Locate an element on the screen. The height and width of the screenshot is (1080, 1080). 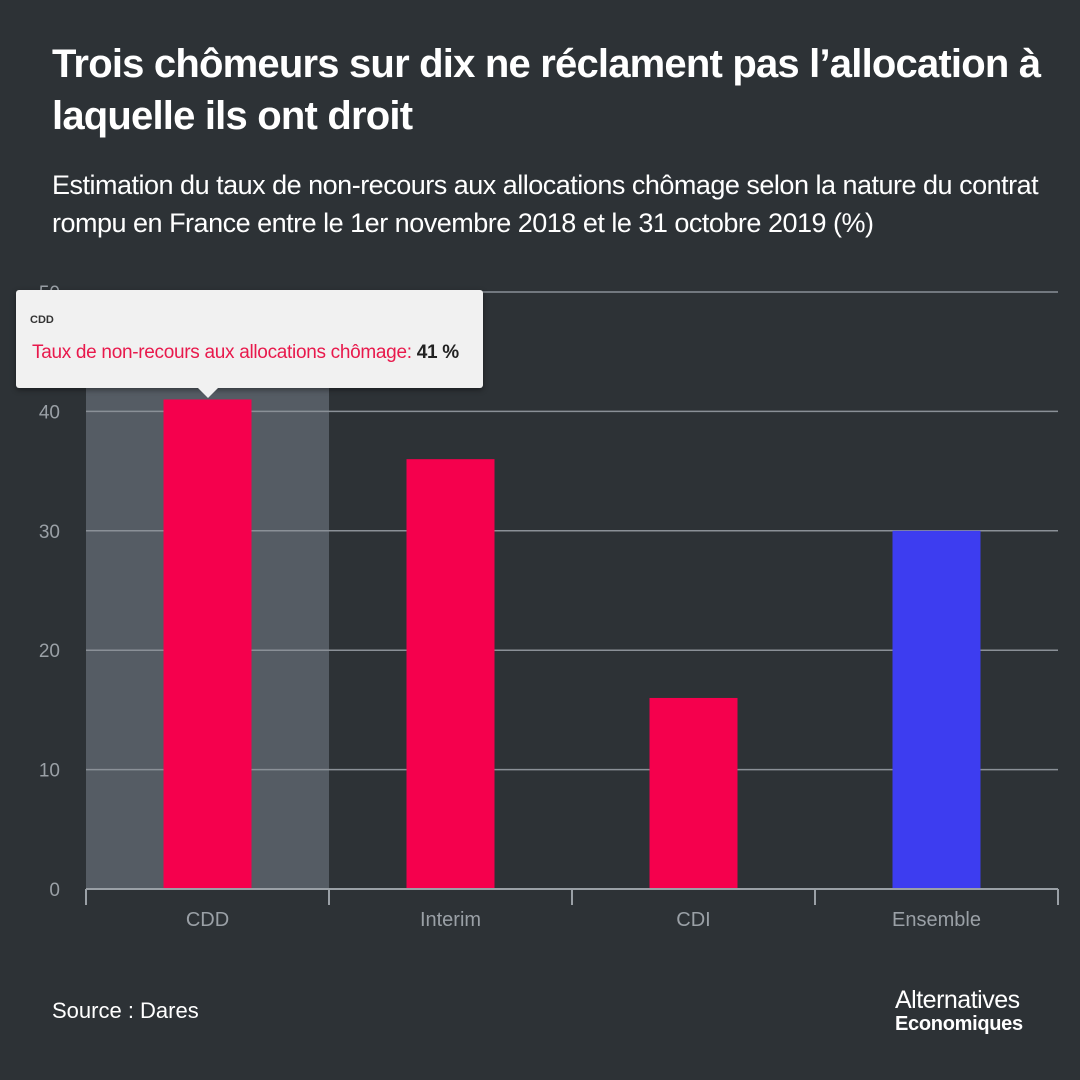
tooltip-value: 41 % is located at coordinates (437, 352).